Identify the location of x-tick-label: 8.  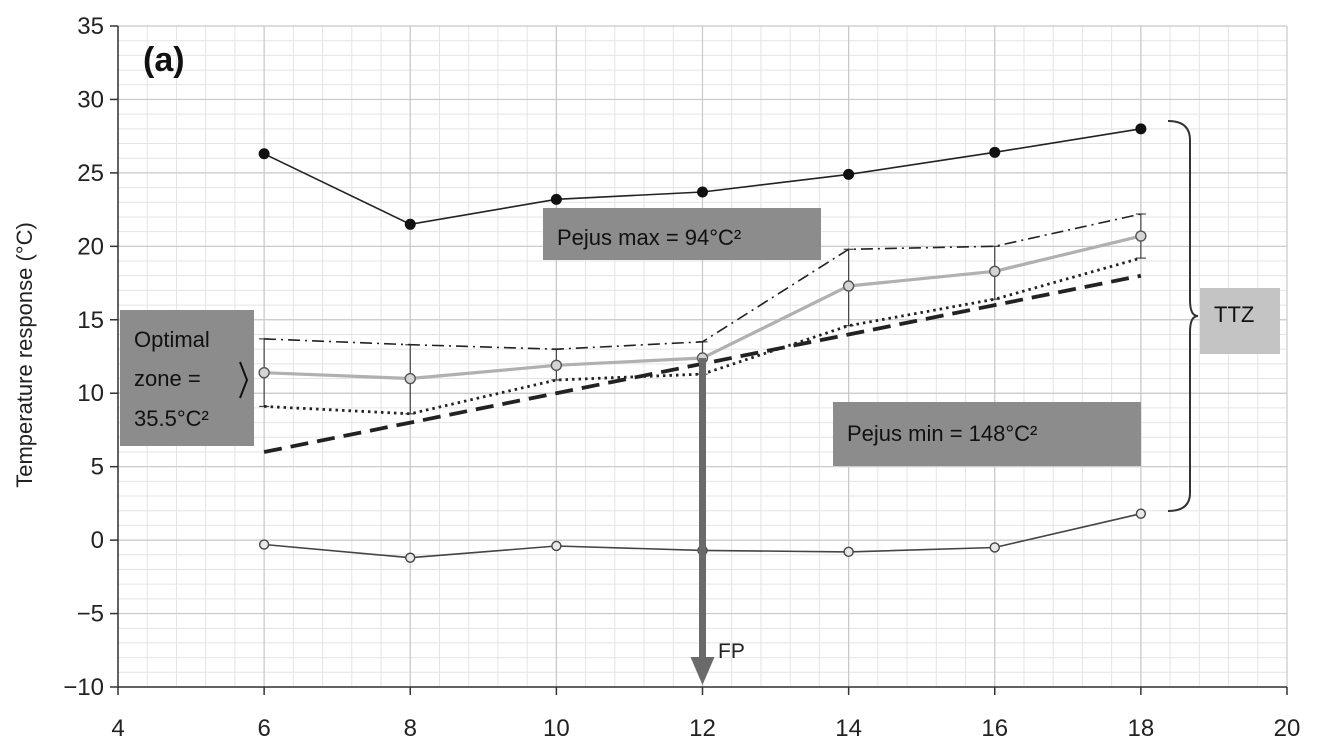
(410, 728).